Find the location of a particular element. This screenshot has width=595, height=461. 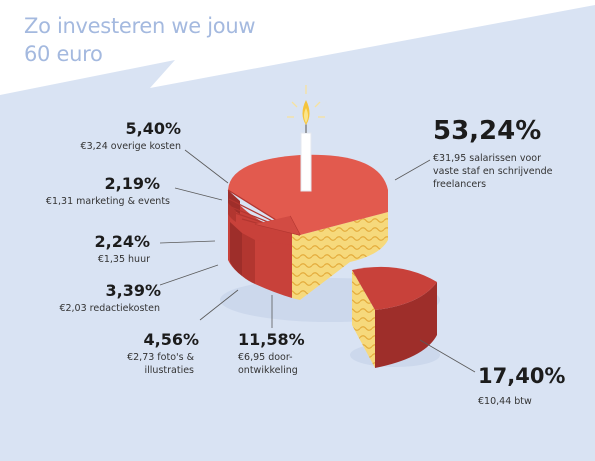

slice-btw-side is located at coordinates (406, 325).